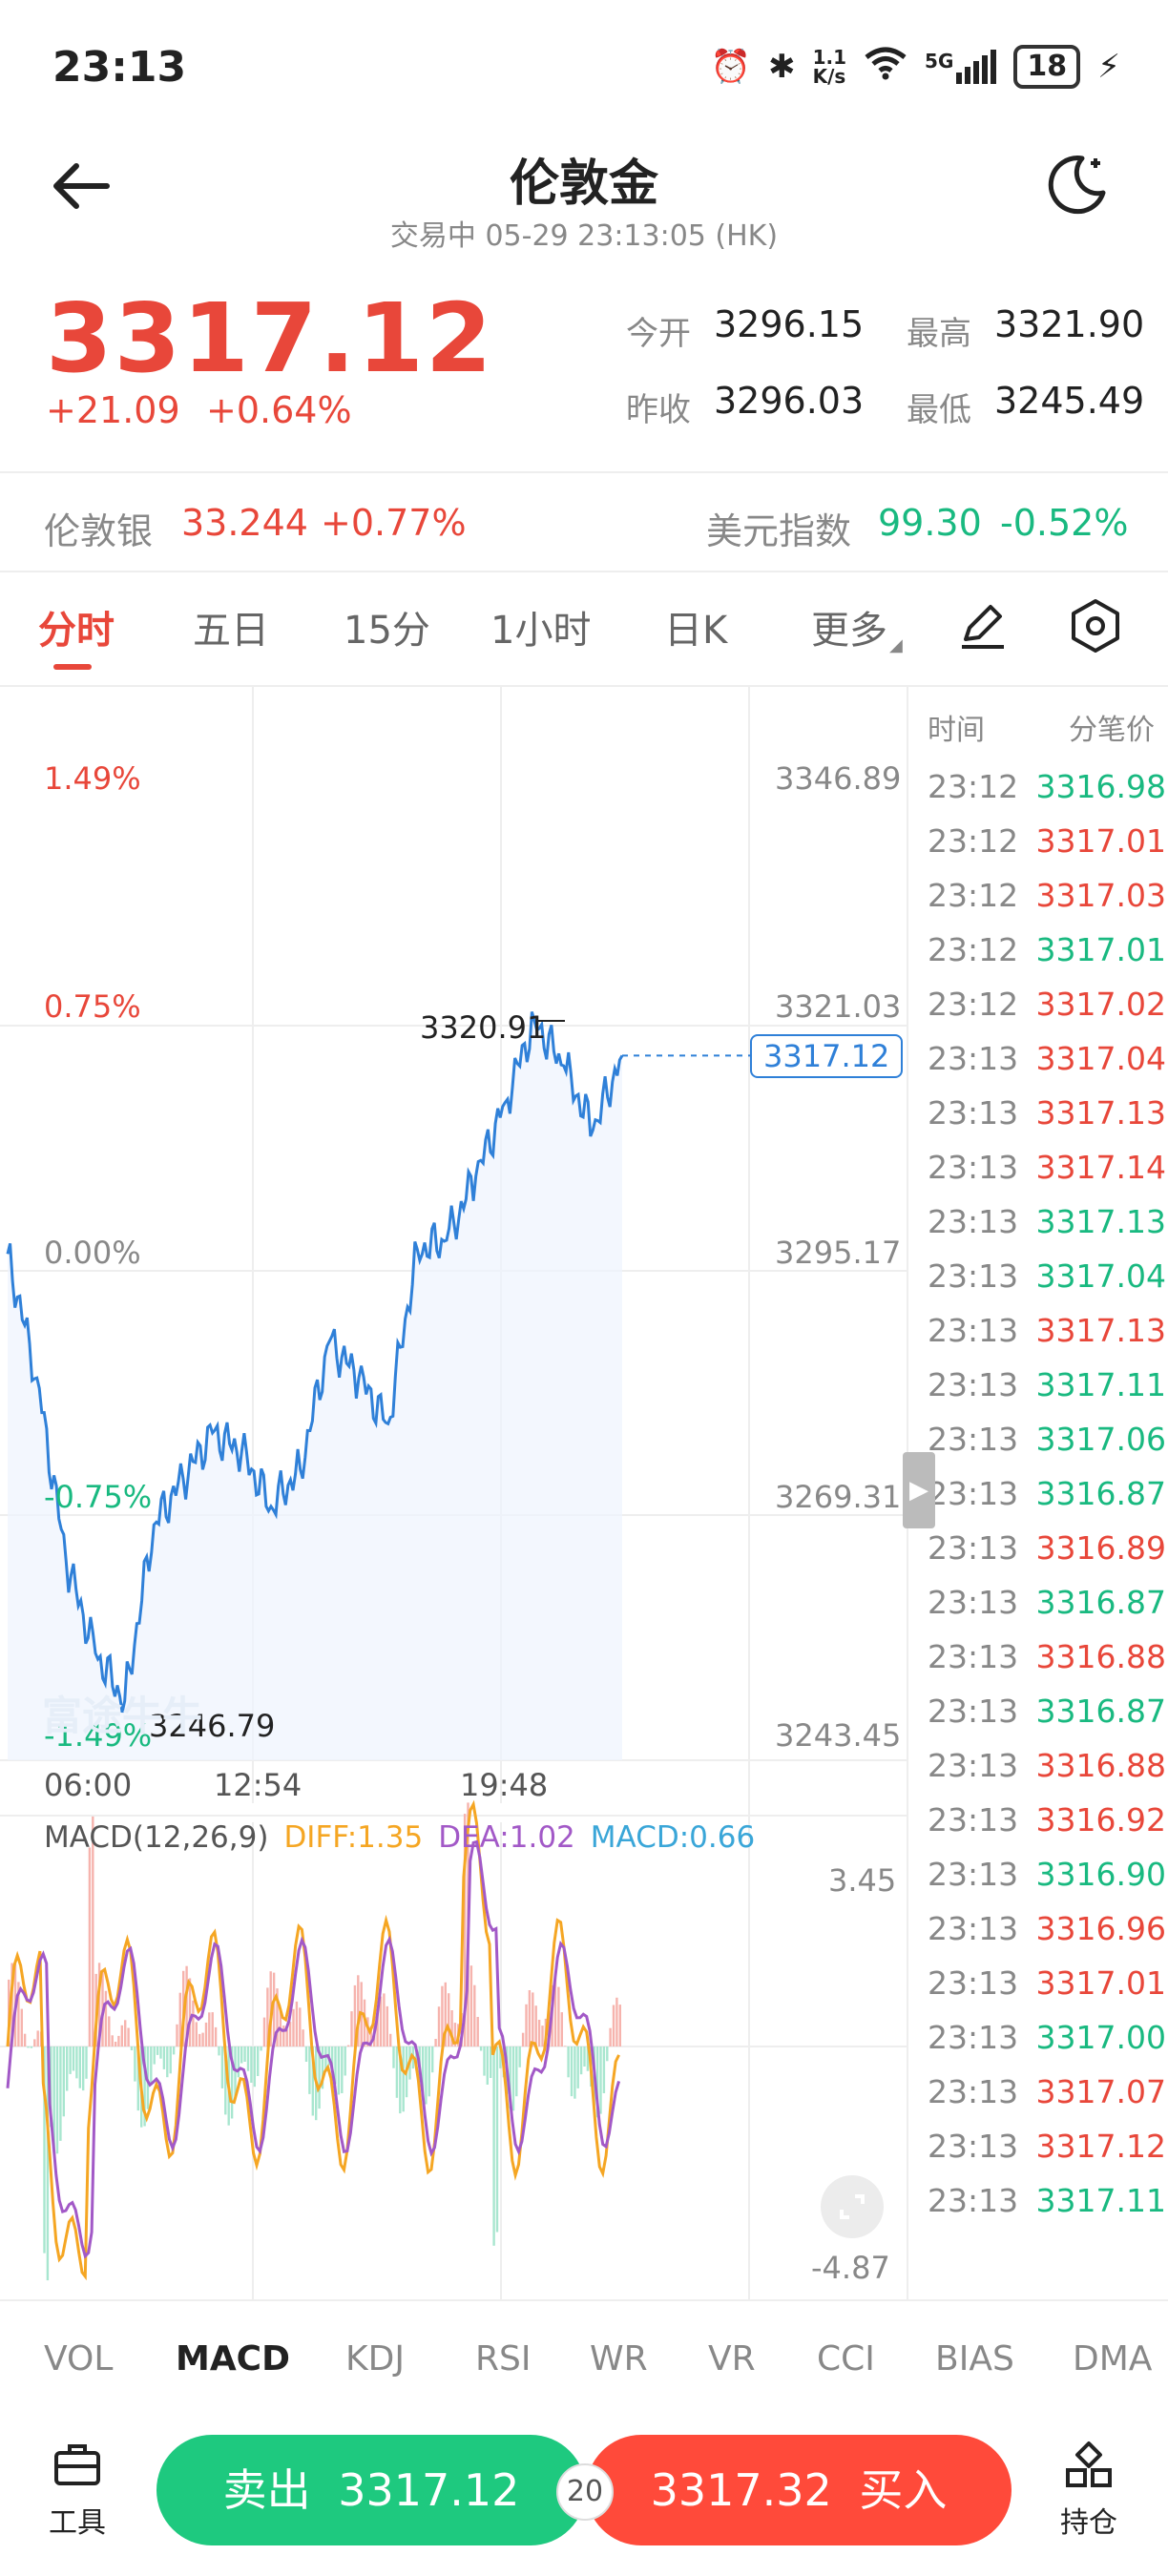  I want to click on tab-1hour: 1小时, so click(541, 631).